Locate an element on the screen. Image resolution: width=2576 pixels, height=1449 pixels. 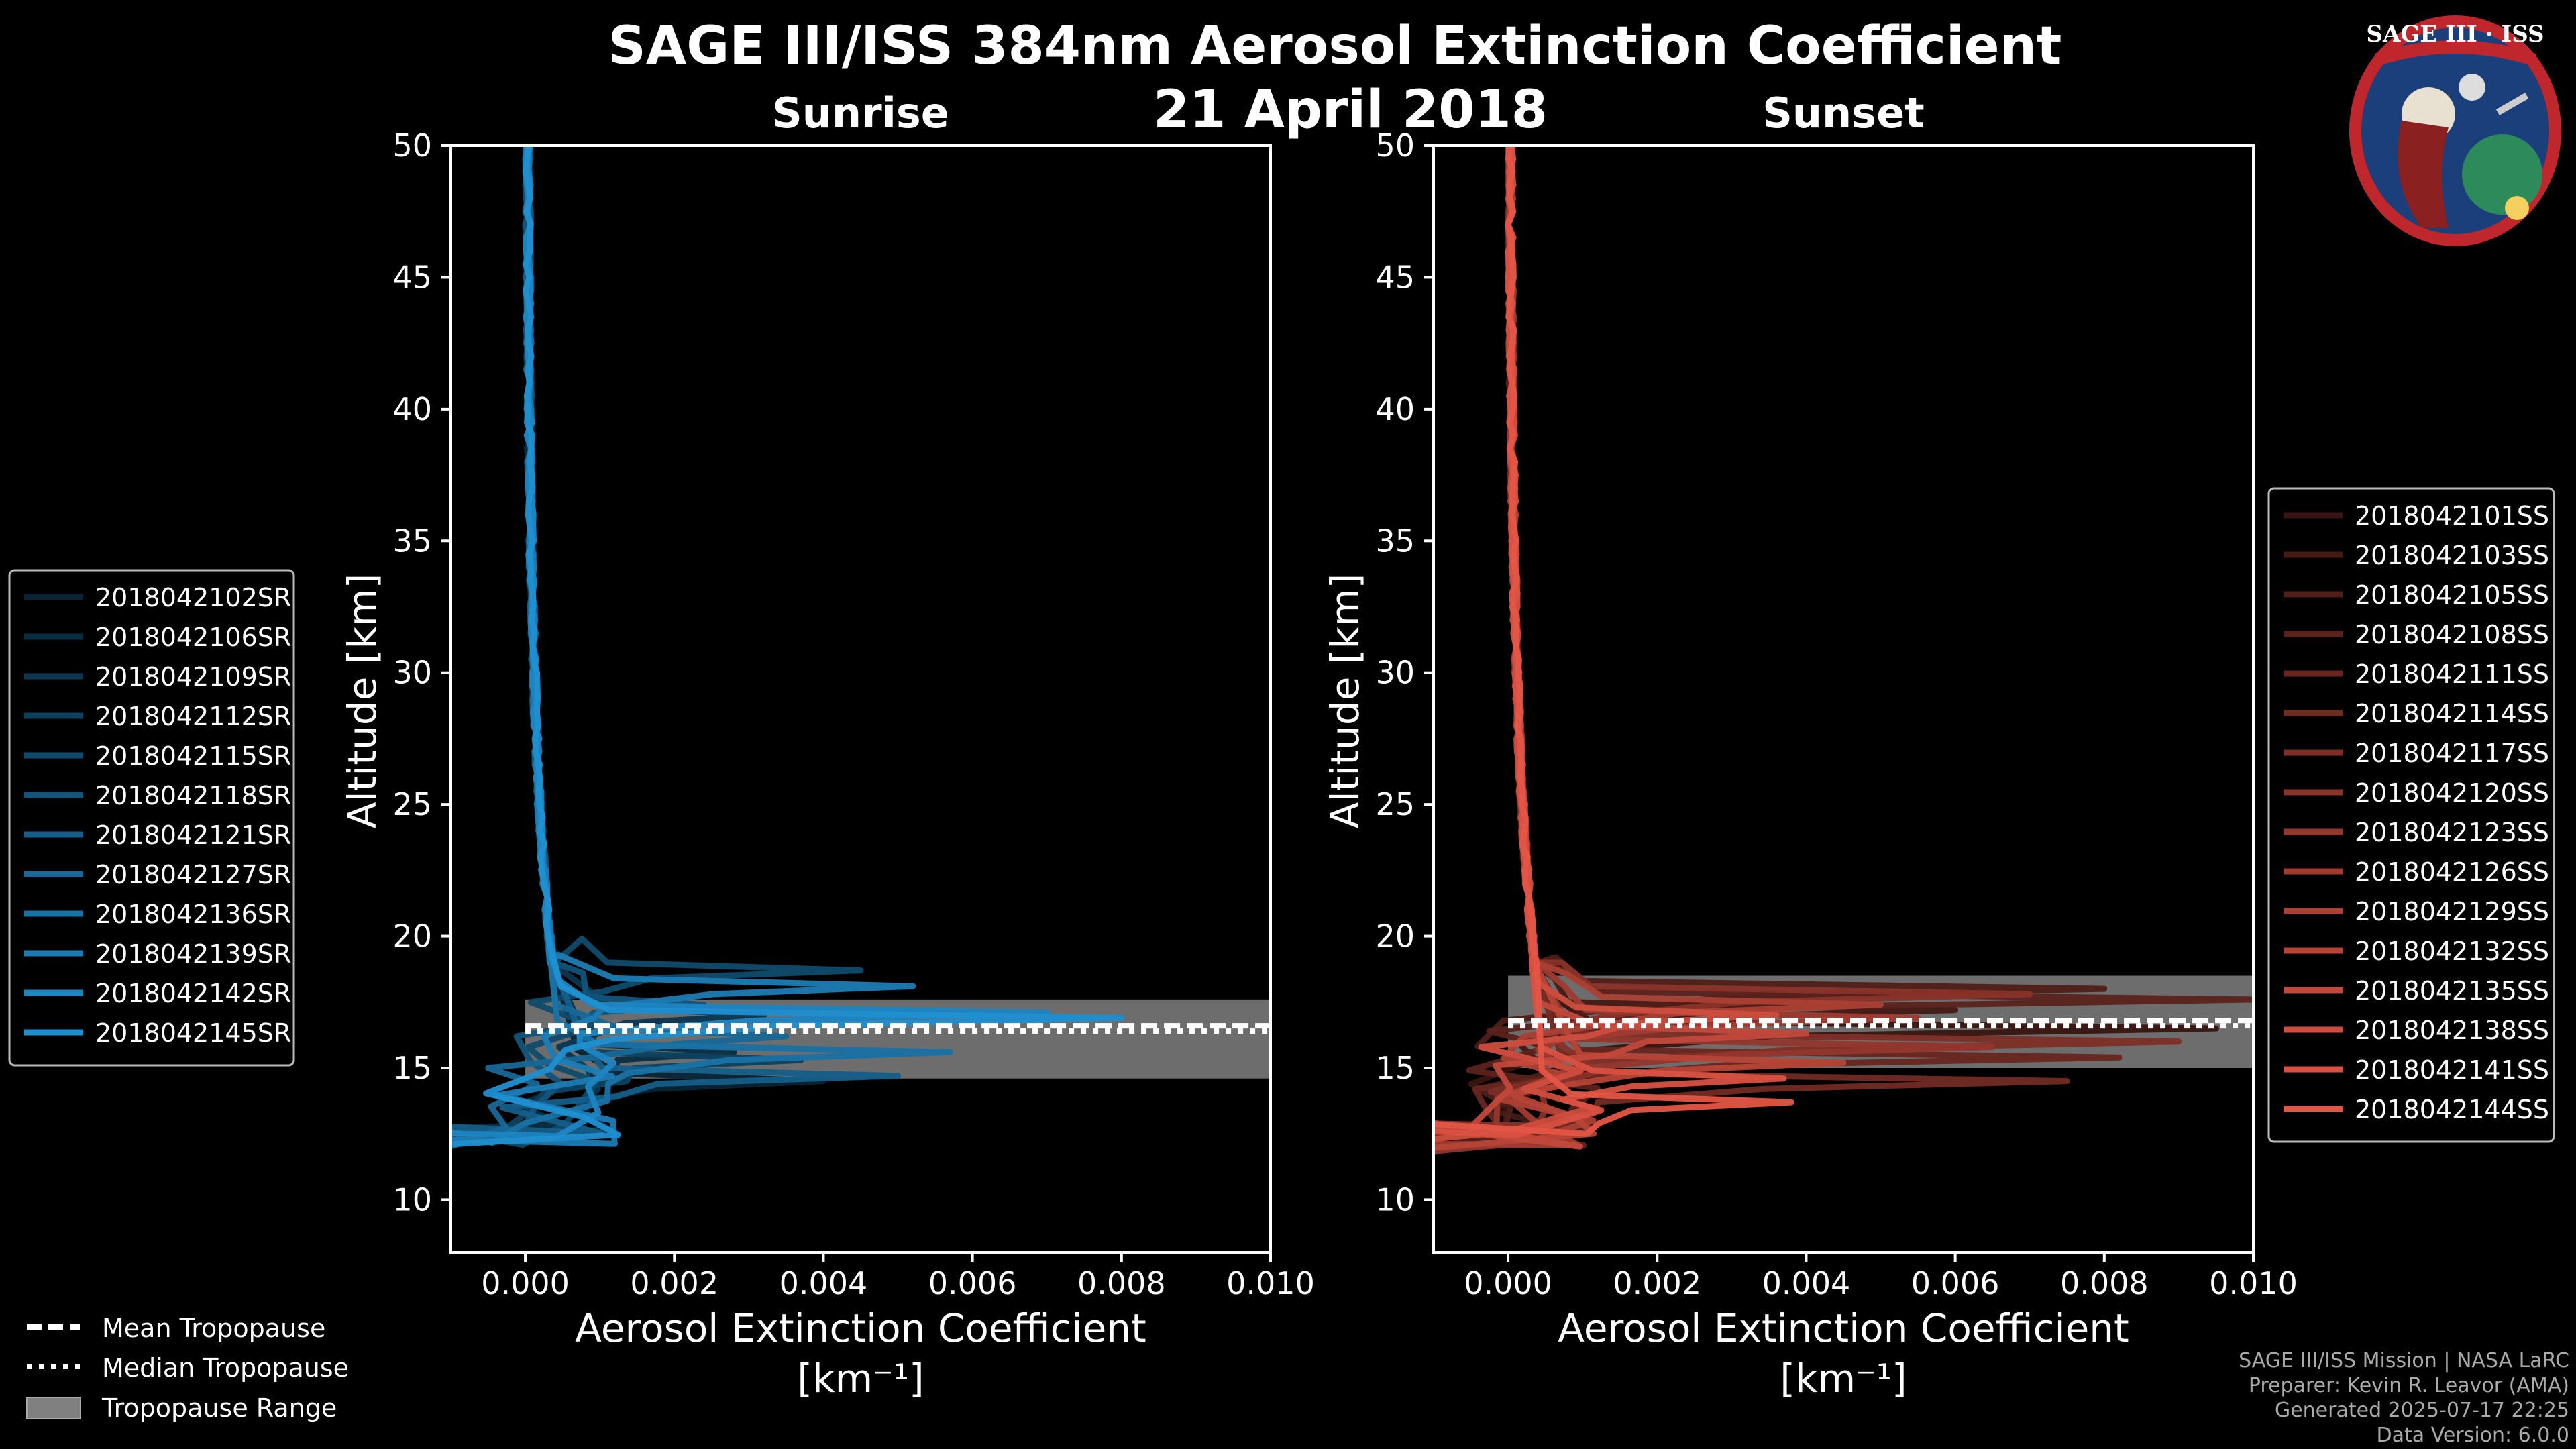
xlabel-sunrise-line2: [km⁻¹] is located at coordinates (860, 1378).